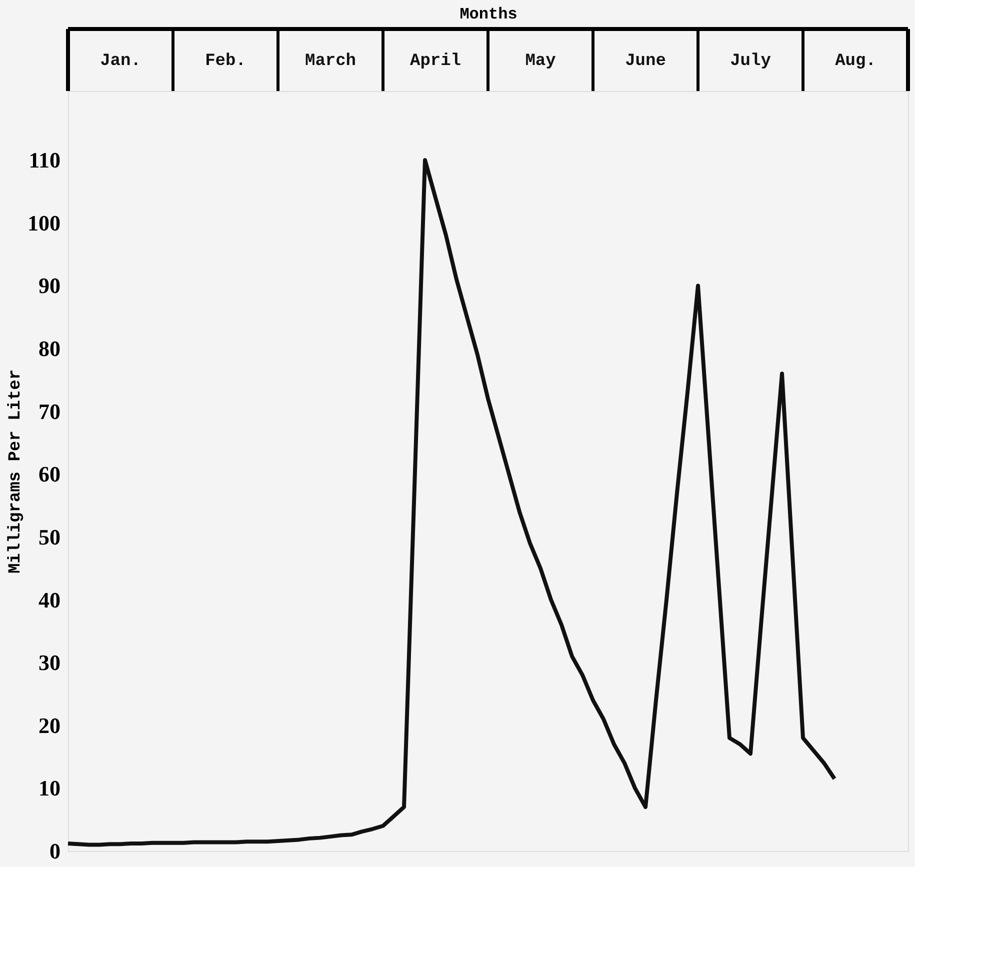  What do you see at coordinates (225, 61) in the screenshot?
I see `text: Feb.` at bounding box center [225, 61].